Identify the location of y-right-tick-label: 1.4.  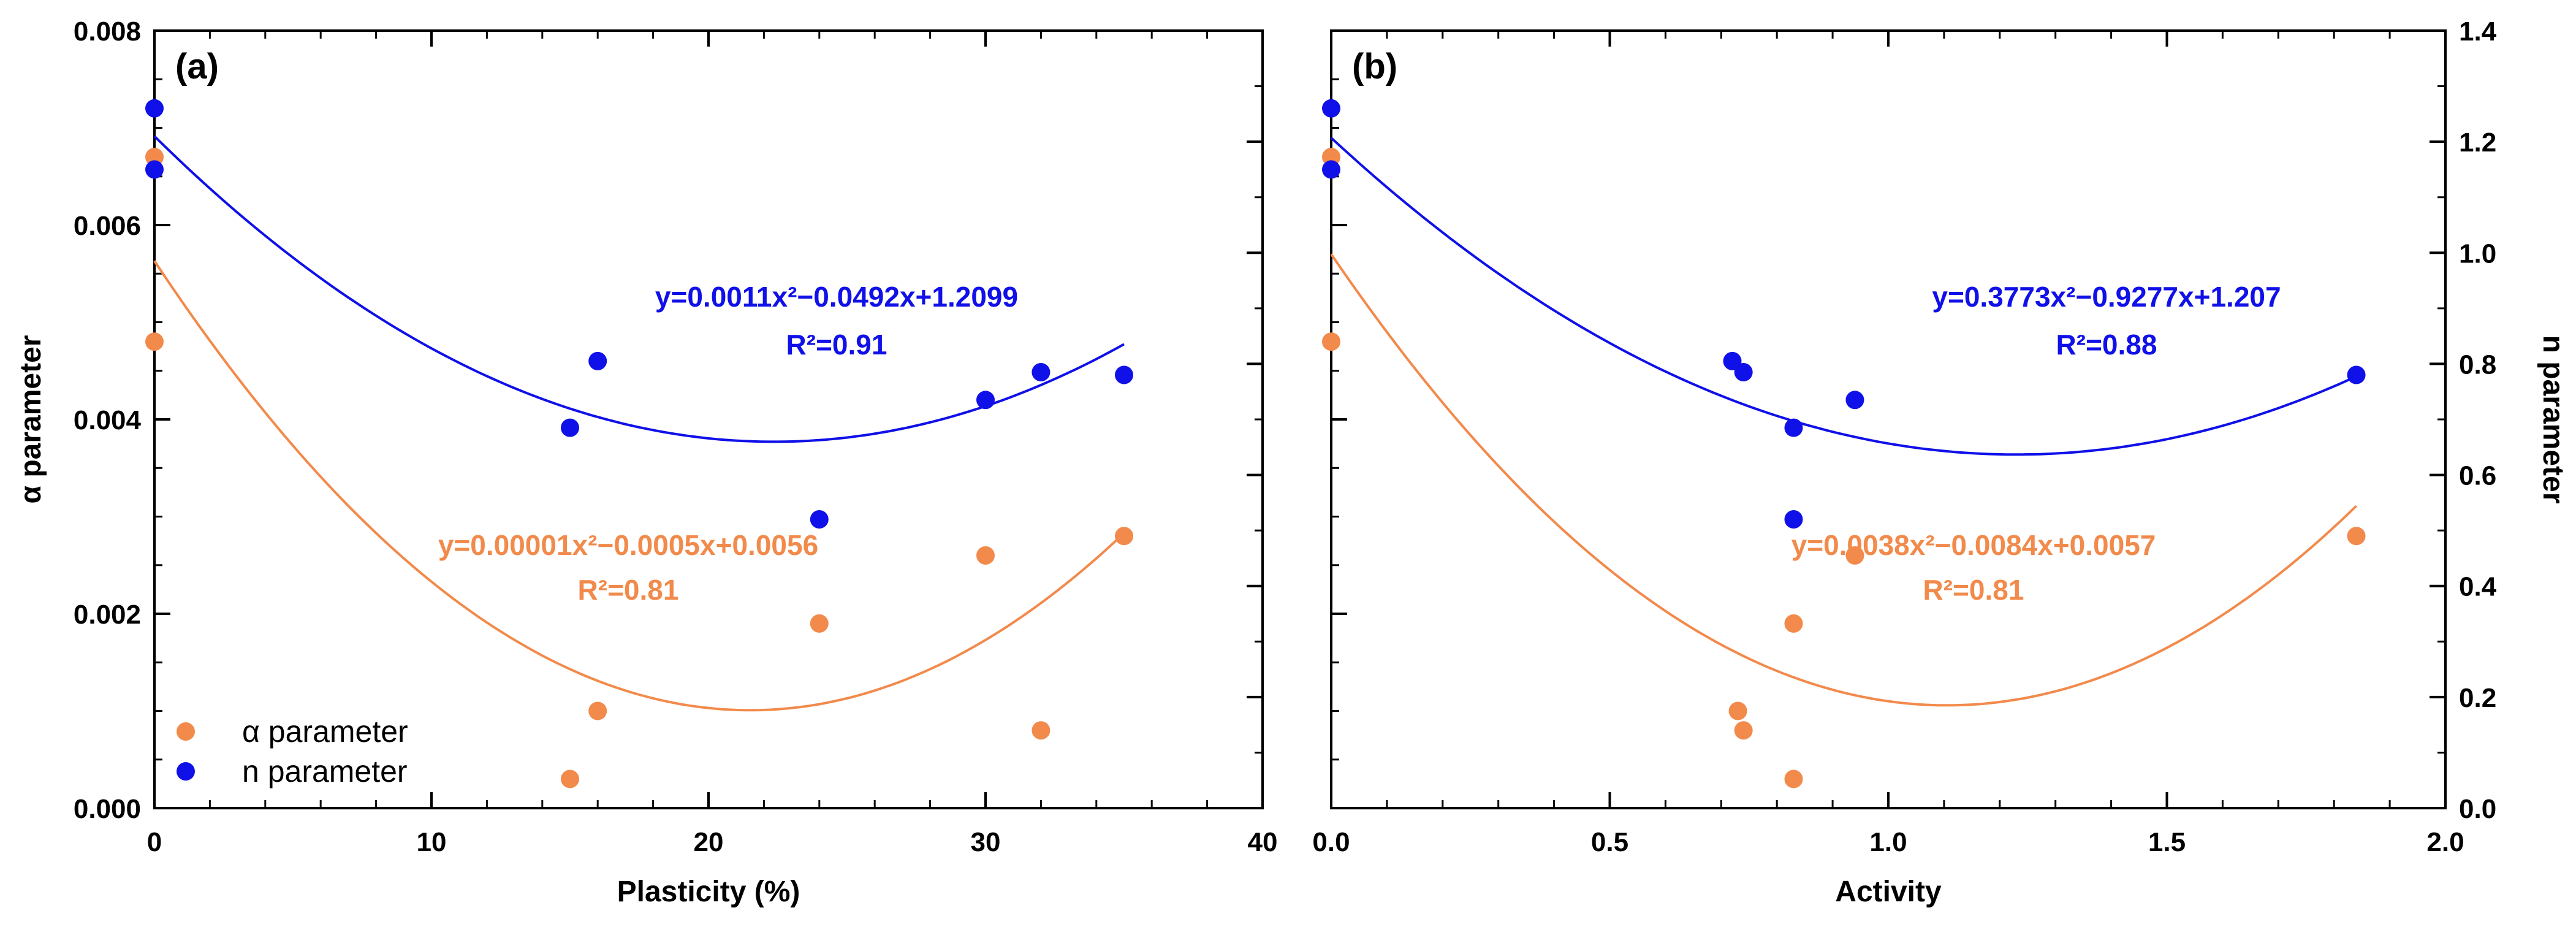
(2478, 32).